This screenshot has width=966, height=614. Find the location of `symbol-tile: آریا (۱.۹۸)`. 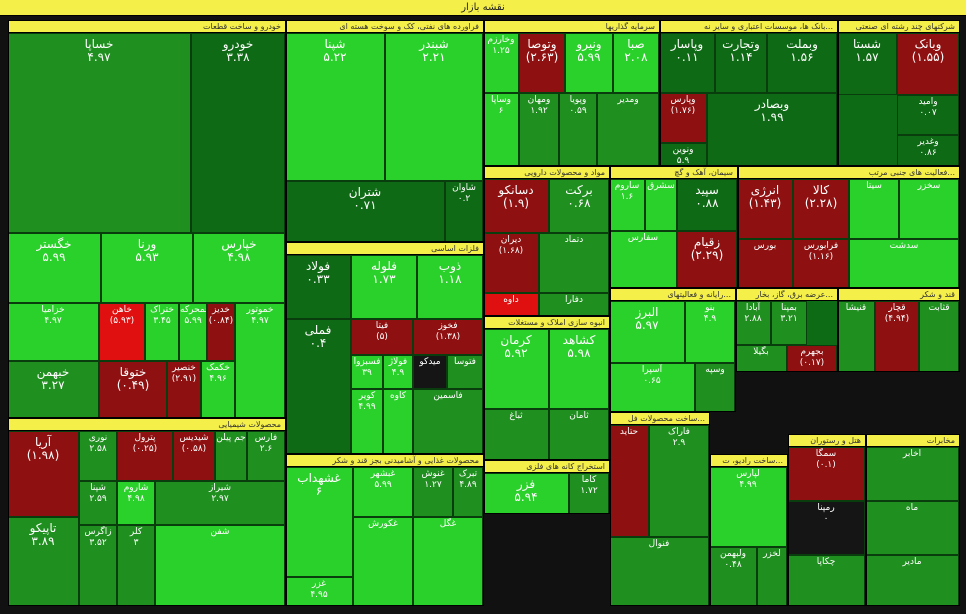

symbol-tile: آریا (۱.۹۸) is located at coordinates (44, 474).